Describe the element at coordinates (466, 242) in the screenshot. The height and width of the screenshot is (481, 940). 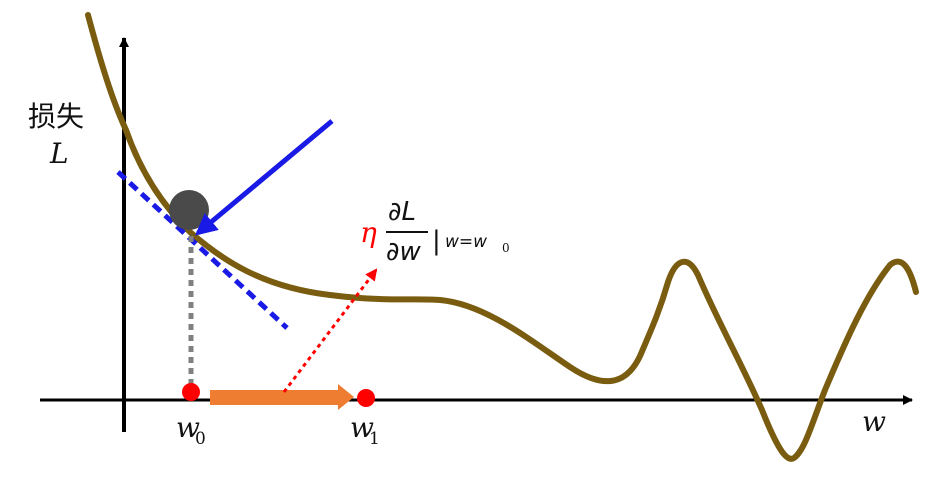
I see `formula-eval-prefix: w=w` at that location.